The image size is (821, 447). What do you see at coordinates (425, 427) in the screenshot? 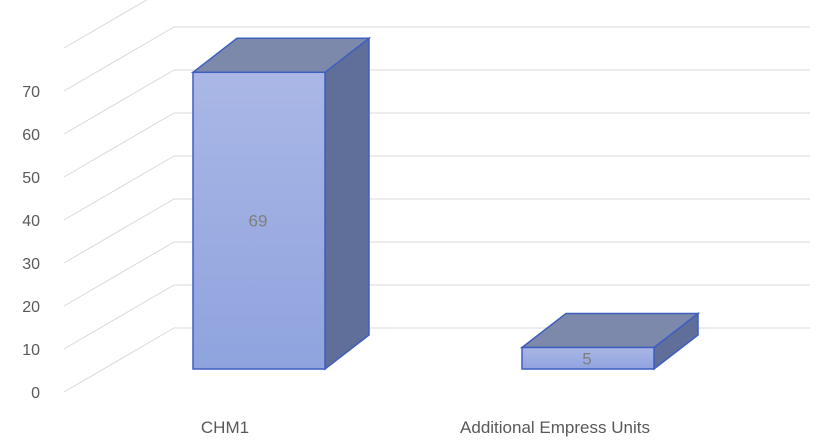
I see `x-axis-category-labels: CHM1 Additional Empress Units` at bounding box center [425, 427].